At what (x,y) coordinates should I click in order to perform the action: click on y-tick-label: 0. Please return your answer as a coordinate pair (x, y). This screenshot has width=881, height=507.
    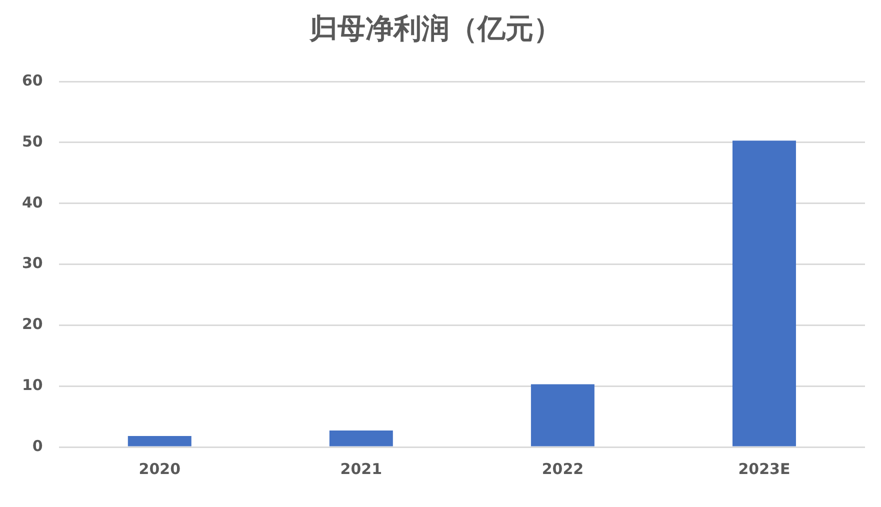
    Looking at the image, I should click on (37, 445).